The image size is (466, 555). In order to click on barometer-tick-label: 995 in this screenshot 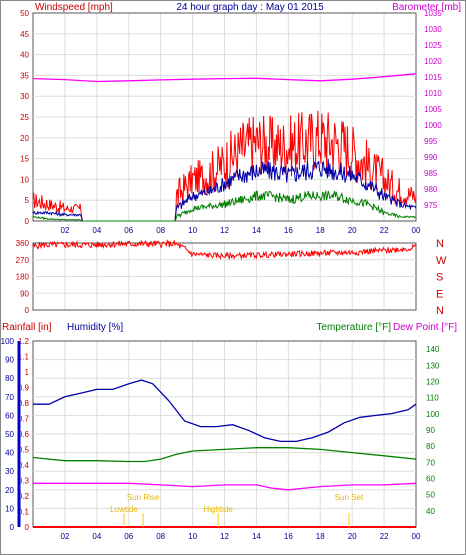, I will do `click(431, 141)`.